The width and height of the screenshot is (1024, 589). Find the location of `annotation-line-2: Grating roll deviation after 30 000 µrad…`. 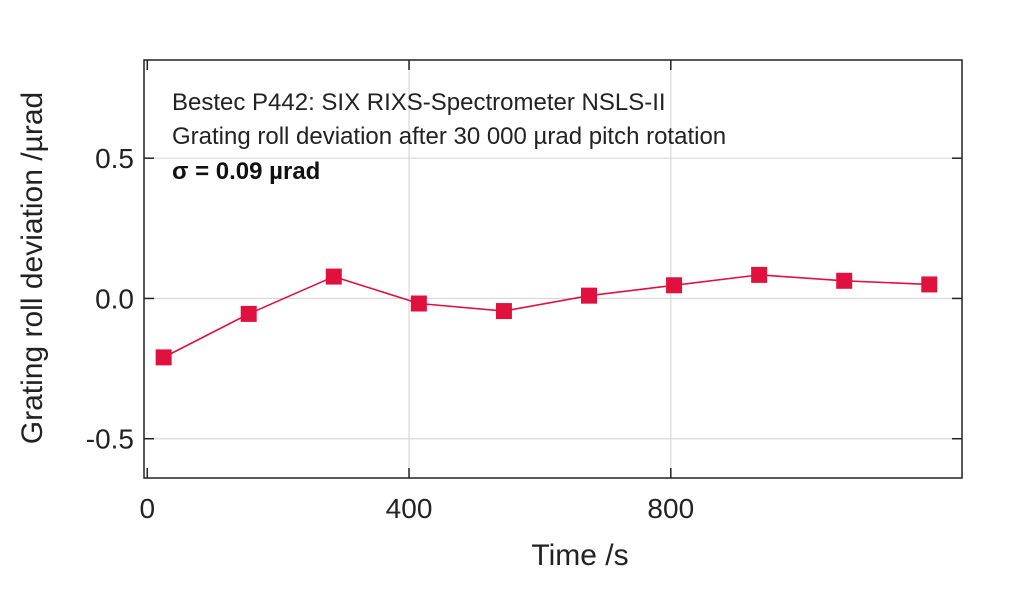

annotation-line-2: Grating roll deviation after 30 000 µrad… is located at coordinates (449, 136).